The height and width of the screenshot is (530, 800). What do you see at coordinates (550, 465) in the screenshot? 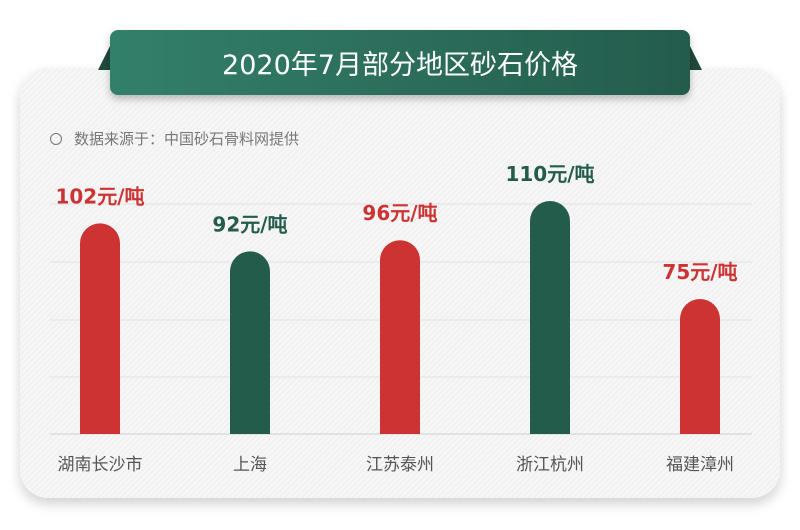
I see `category-label: 浙江杭州` at bounding box center [550, 465].